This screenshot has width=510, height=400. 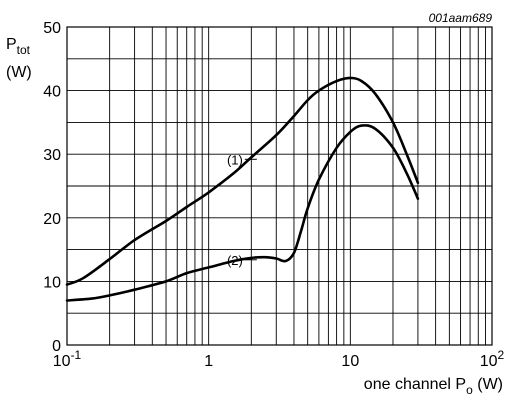 I want to click on y-tick-label: 30, so click(x=52, y=155).